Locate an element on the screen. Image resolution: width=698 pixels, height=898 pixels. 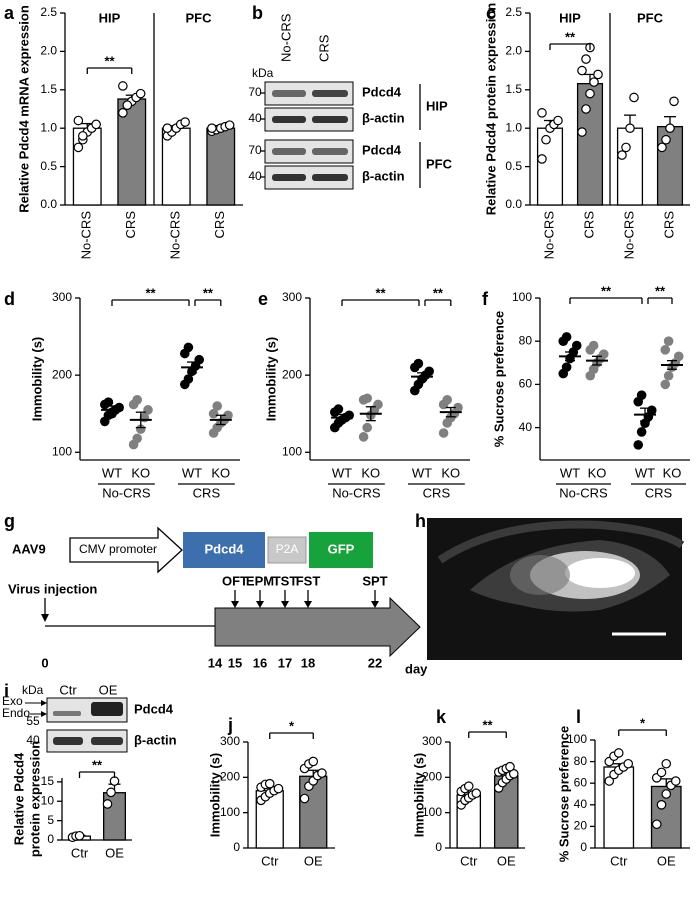
arrow-label: Exo is located at coordinates (12, 701).